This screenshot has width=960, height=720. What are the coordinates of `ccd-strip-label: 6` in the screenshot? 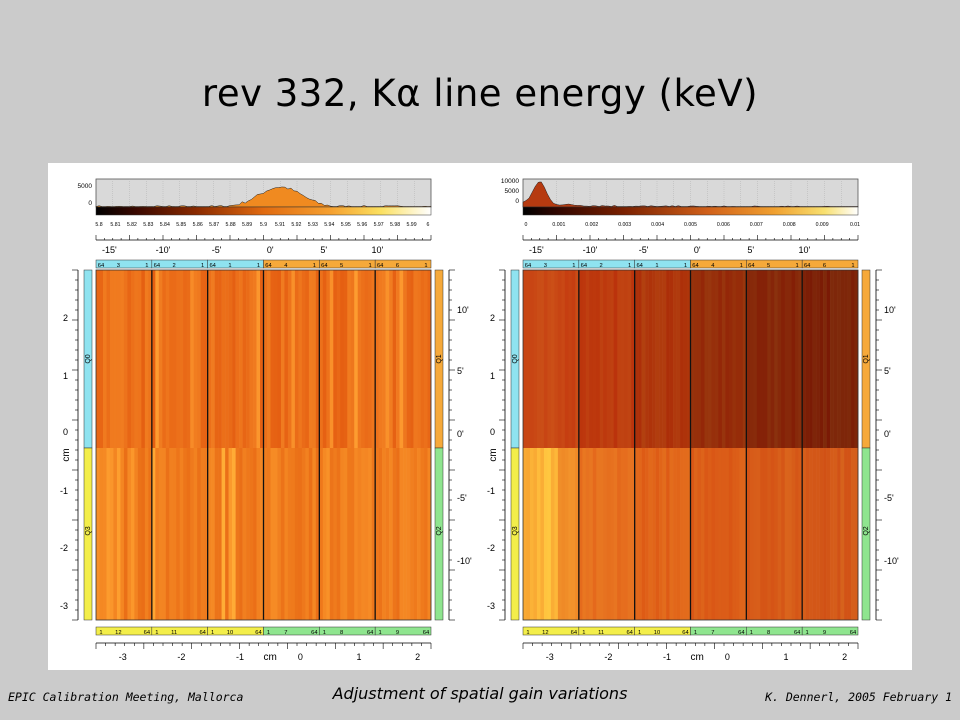 It's located at (397, 266).